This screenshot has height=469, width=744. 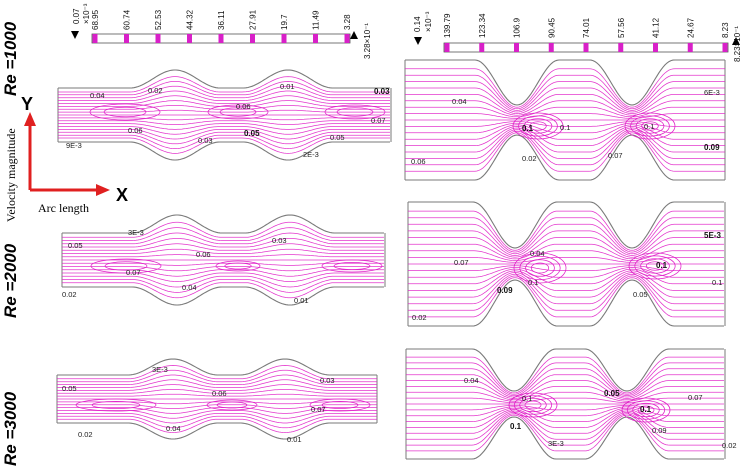 What do you see at coordinates (158, 19) in the screenshot?
I see `colorbar-tick-label: 52.53` at bounding box center [158, 19].